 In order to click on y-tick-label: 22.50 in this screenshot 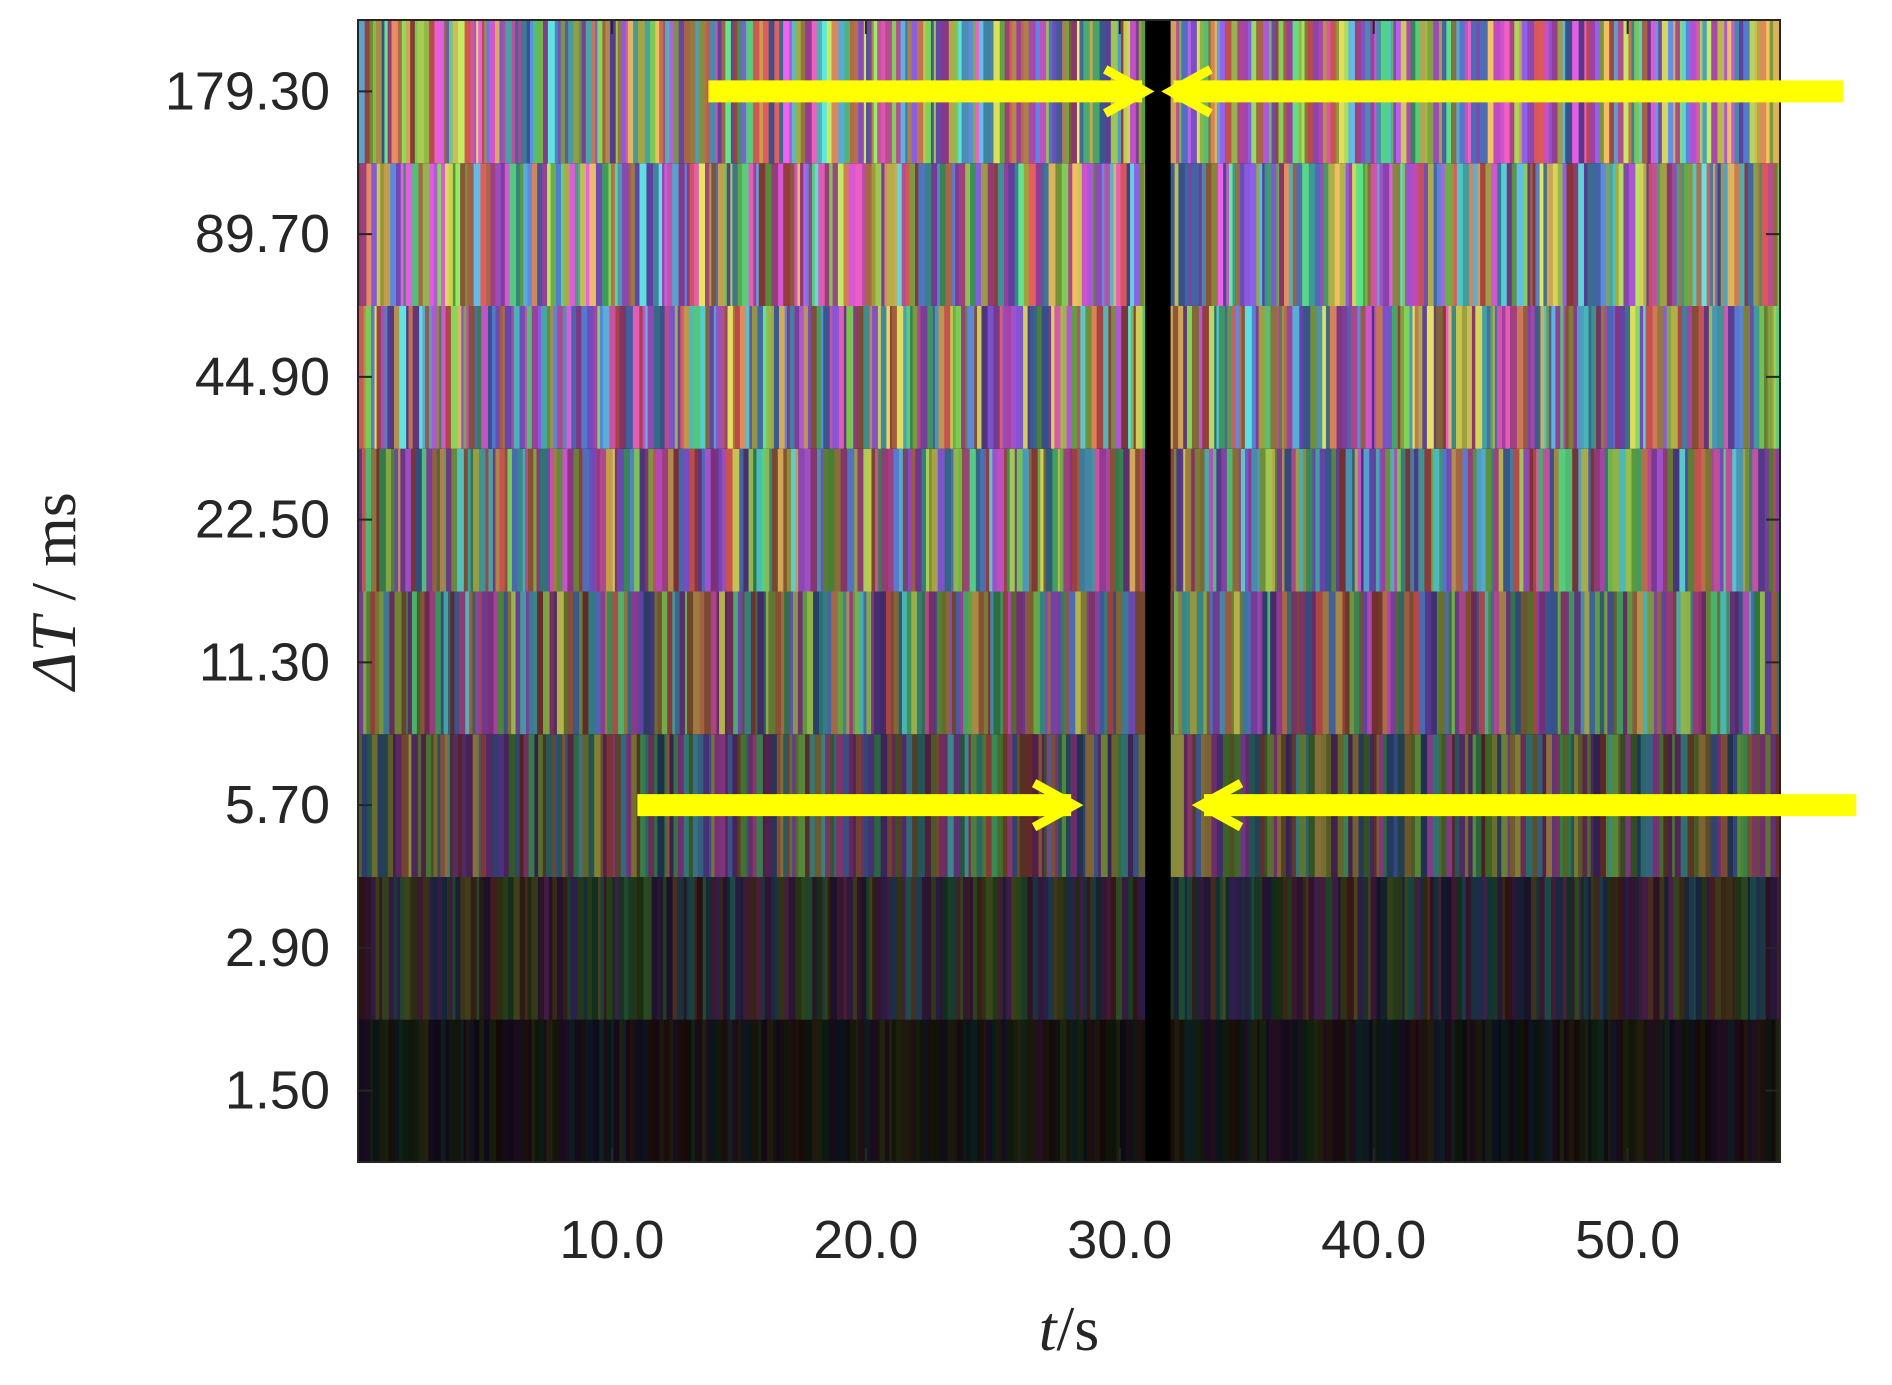, I will do `click(262, 520)`.